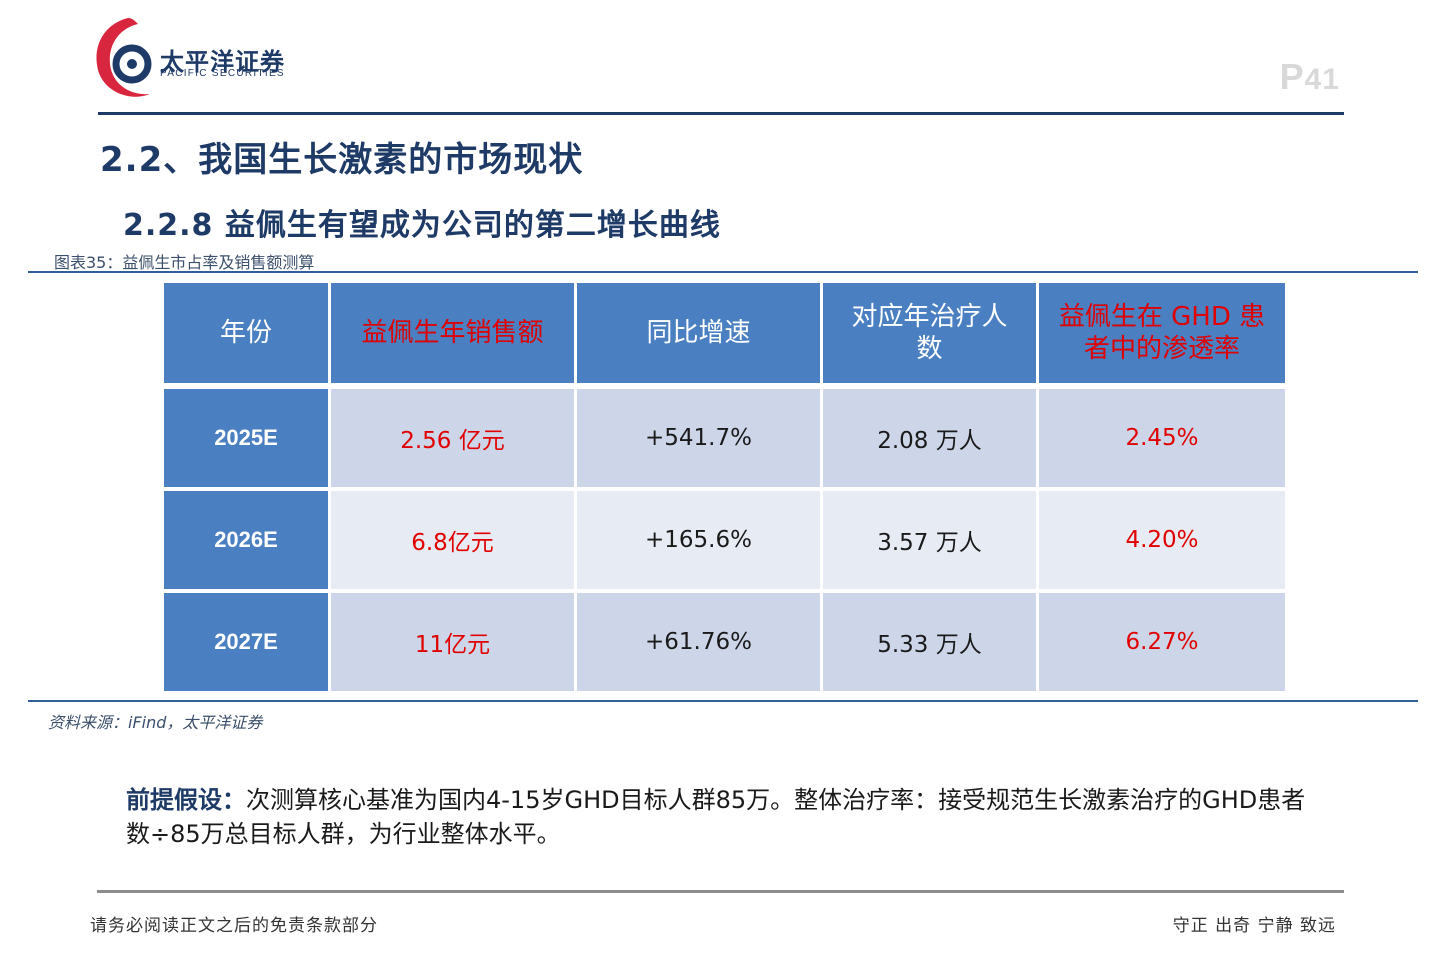 The image size is (1440, 965). Describe the element at coordinates (454, 542) in the screenshot. I see `row-sales: 6.8亿元` at that location.